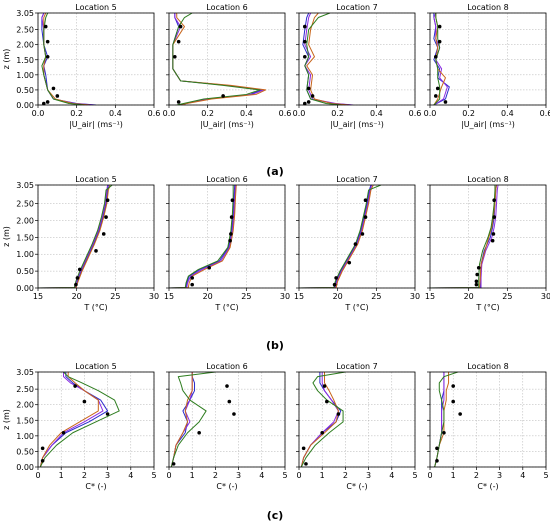 Image resolution: width=550 pixels, height=524 pixels. I want to click on y-tick-label: 3.05, so click(25, 372).